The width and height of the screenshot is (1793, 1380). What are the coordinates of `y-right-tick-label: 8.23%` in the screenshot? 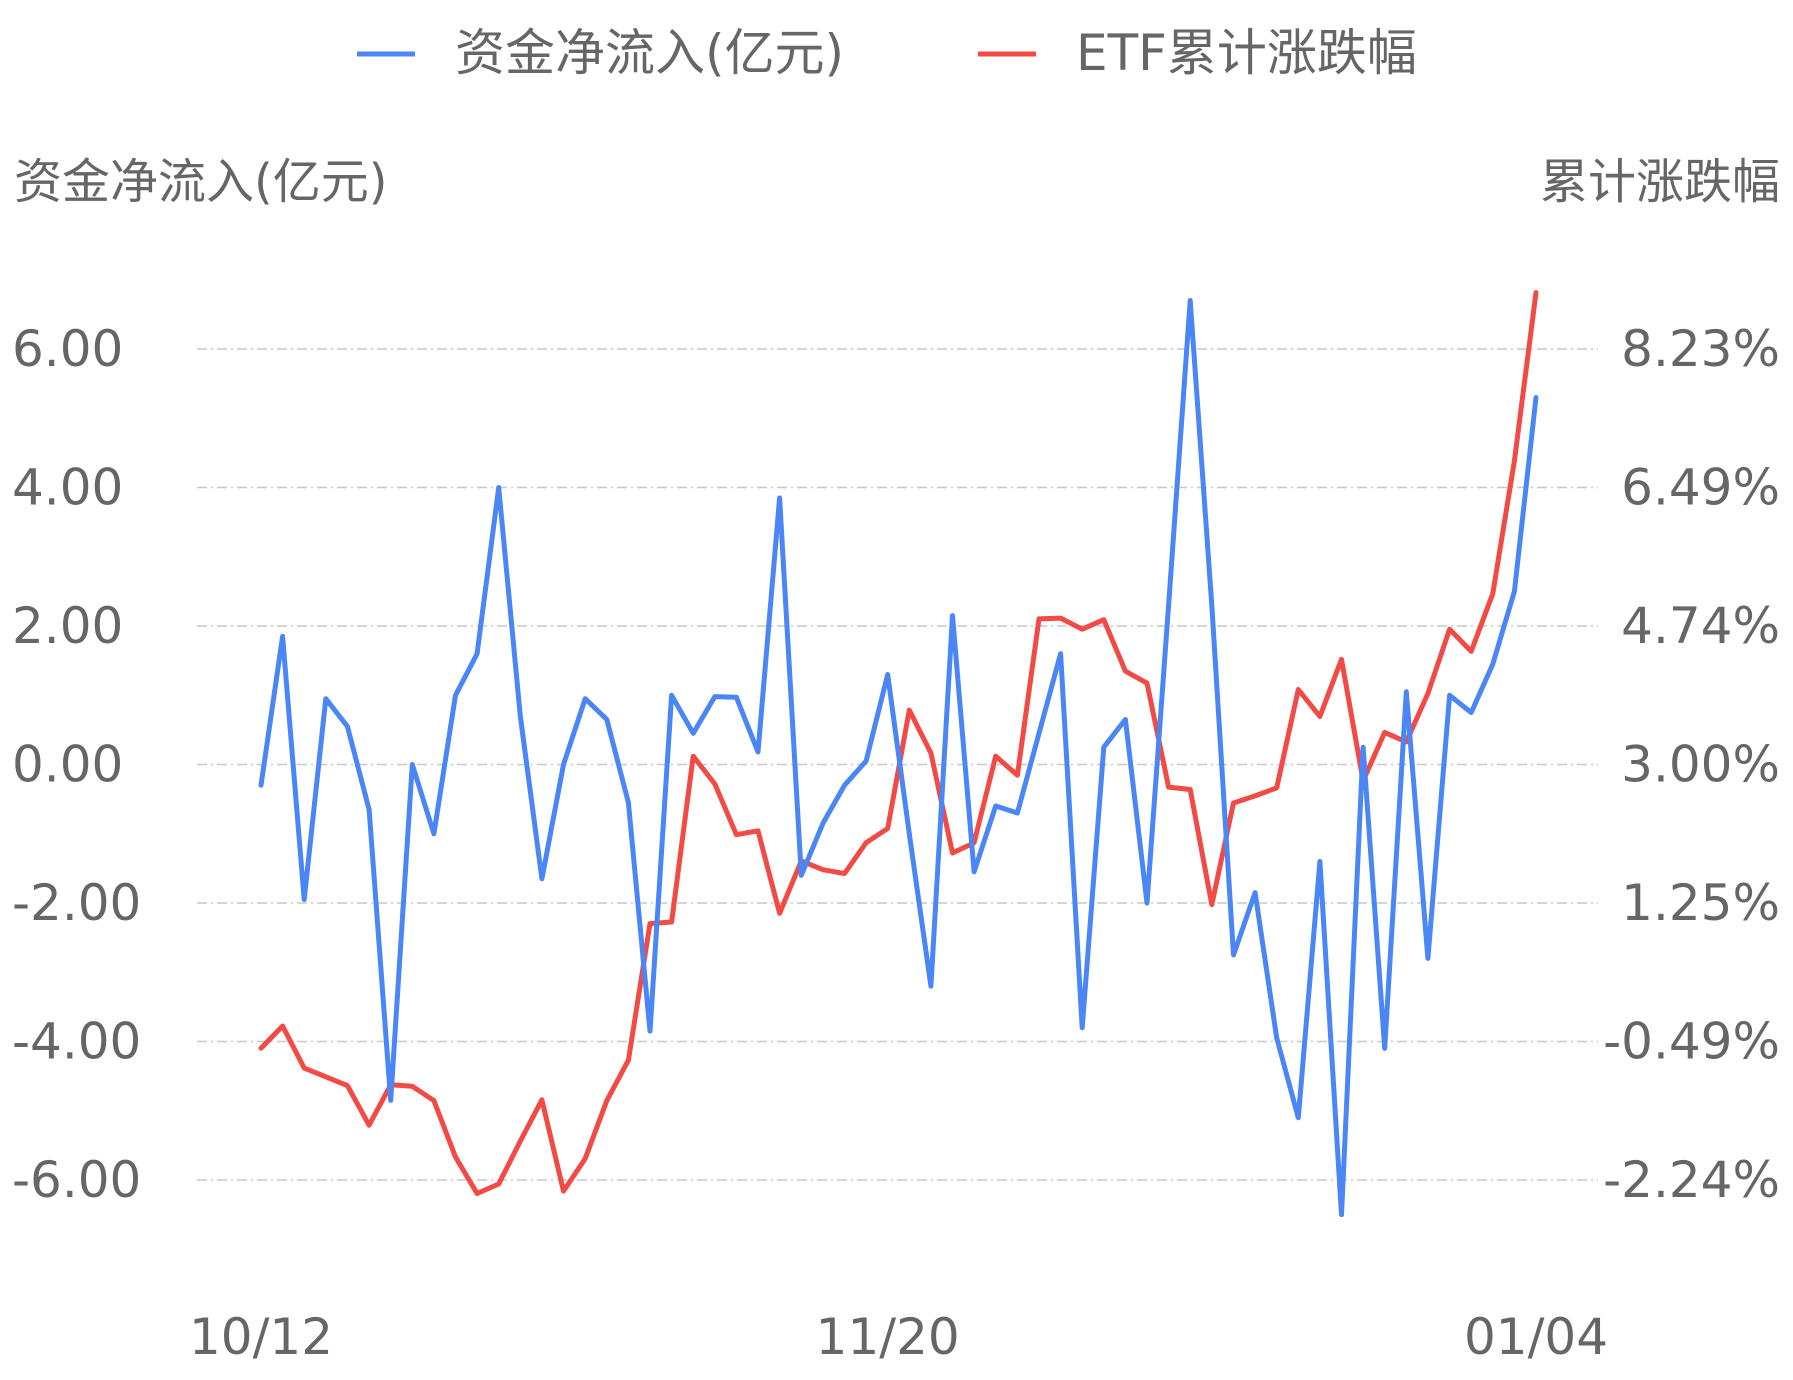 It's located at (1700, 349).